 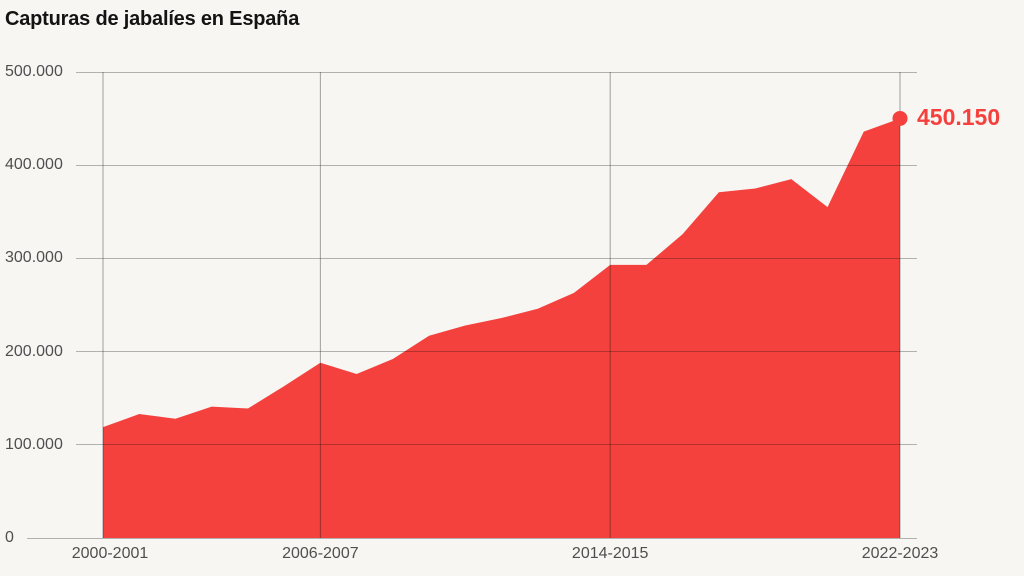 I want to click on x-axis-tick-label: 2006-2007, so click(x=320, y=553).